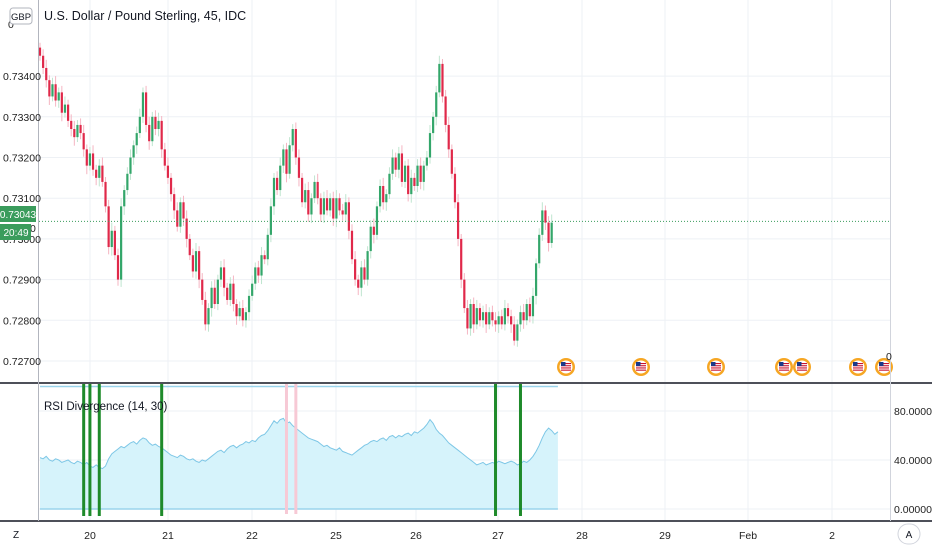 Image resolution: width=932 pixels, height=550 pixels. I want to click on bullish-divergence-marker, so click(496, 450).